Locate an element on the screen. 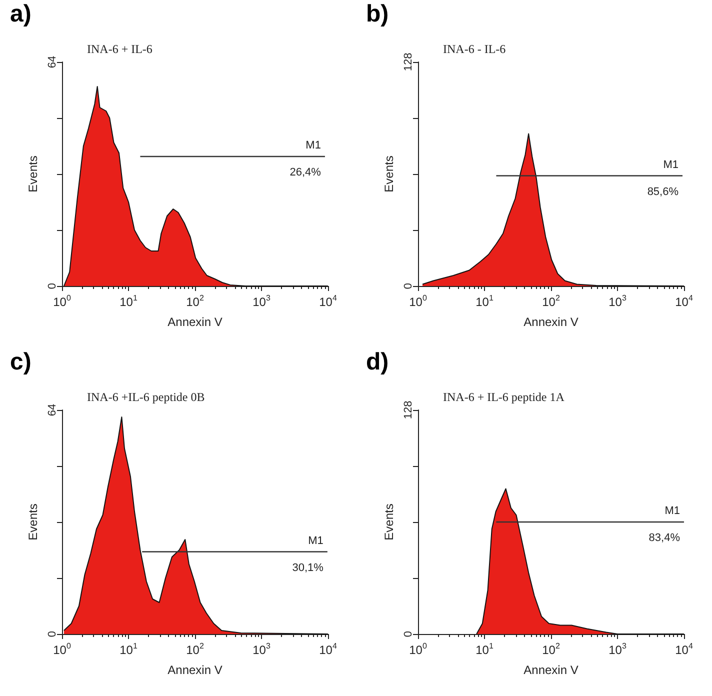 This screenshot has height=696, width=712. annotation: 85,6% is located at coordinates (663, 192).